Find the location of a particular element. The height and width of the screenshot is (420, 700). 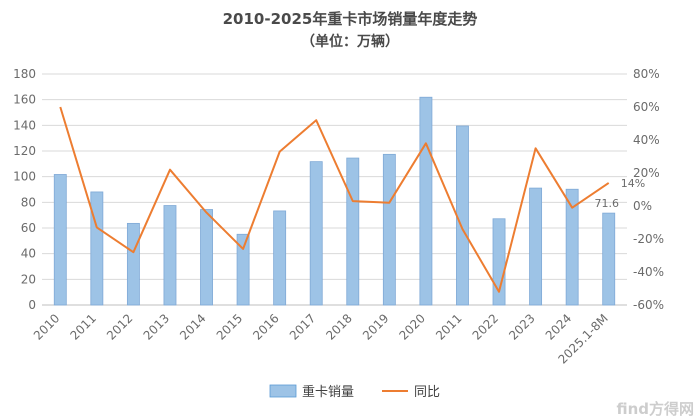

watermark: find方得网 is located at coordinates (655, 409).